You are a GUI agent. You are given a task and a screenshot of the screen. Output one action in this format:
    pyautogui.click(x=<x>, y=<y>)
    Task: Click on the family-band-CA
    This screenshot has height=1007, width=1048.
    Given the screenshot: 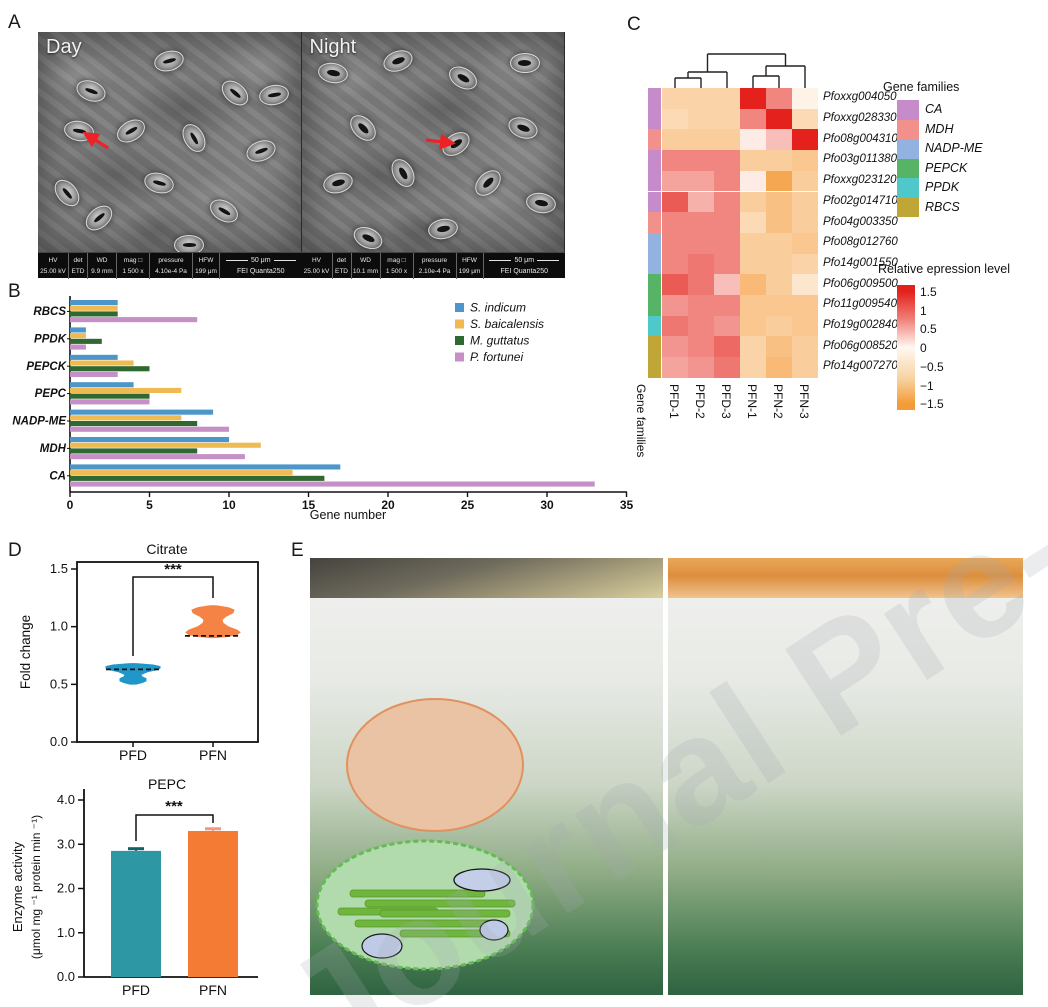 What is the action you would take?
    pyautogui.click(x=654, y=119)
    